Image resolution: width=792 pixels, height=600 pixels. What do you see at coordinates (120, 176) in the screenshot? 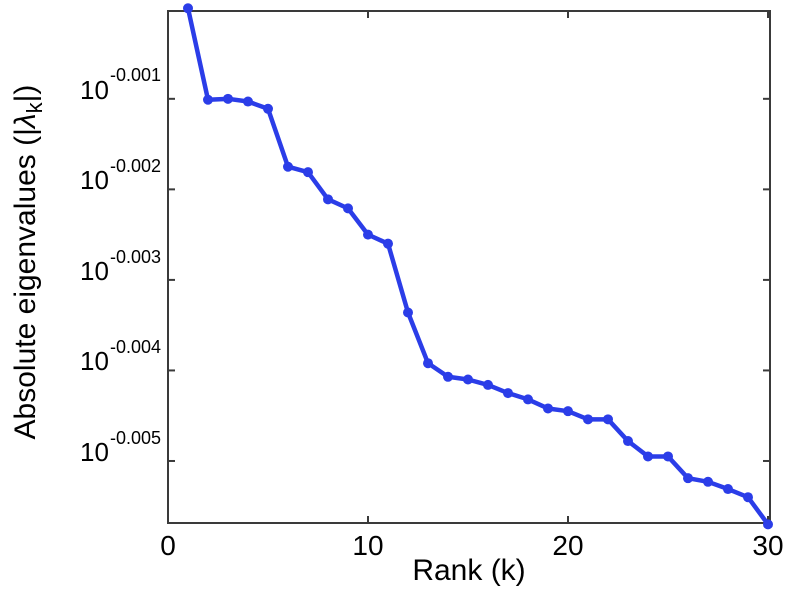
I see `y-tick-label: 10-0.002` at bounding box center [120, 176].